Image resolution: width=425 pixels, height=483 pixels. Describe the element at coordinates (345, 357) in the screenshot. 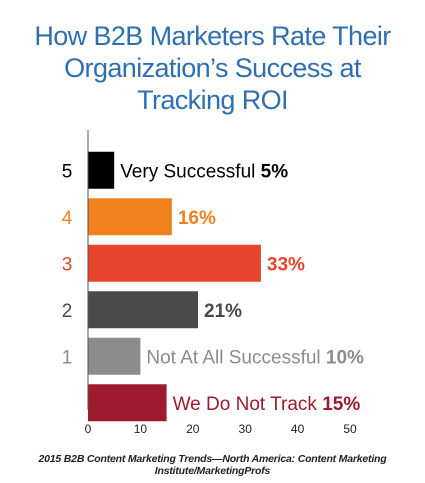

I see `value-label-5: 10%` at that location.